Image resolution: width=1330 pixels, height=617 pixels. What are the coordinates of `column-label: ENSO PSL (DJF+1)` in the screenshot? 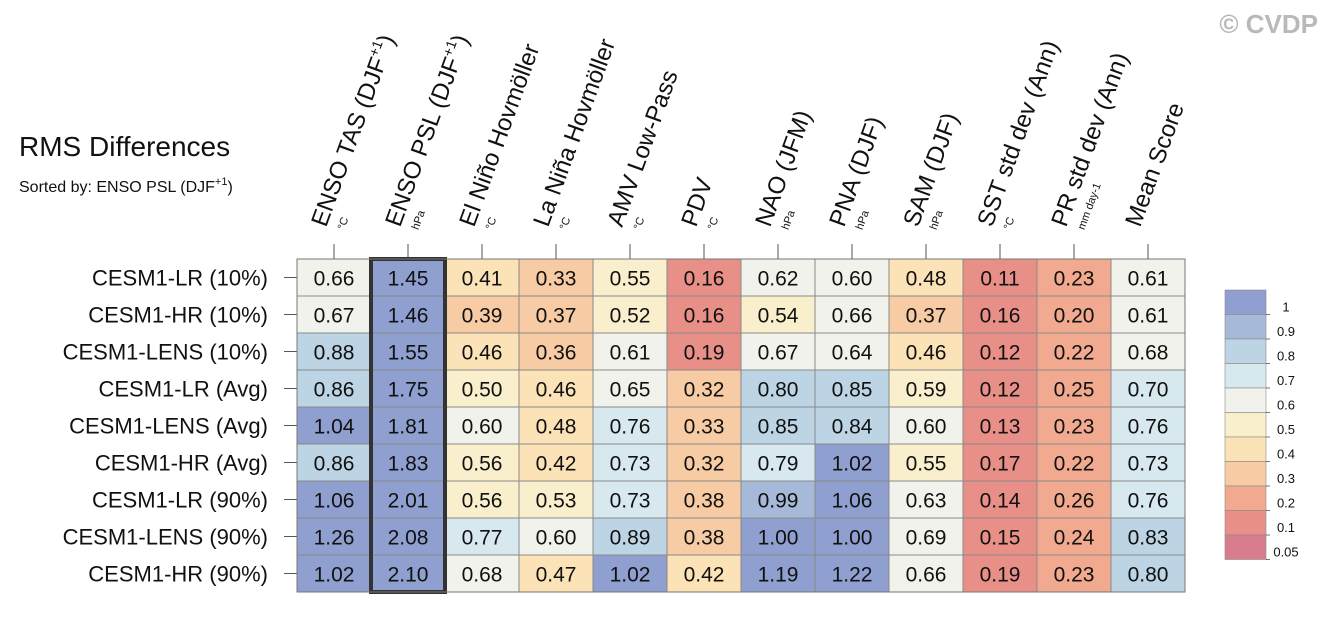 It's located at (426, 131).